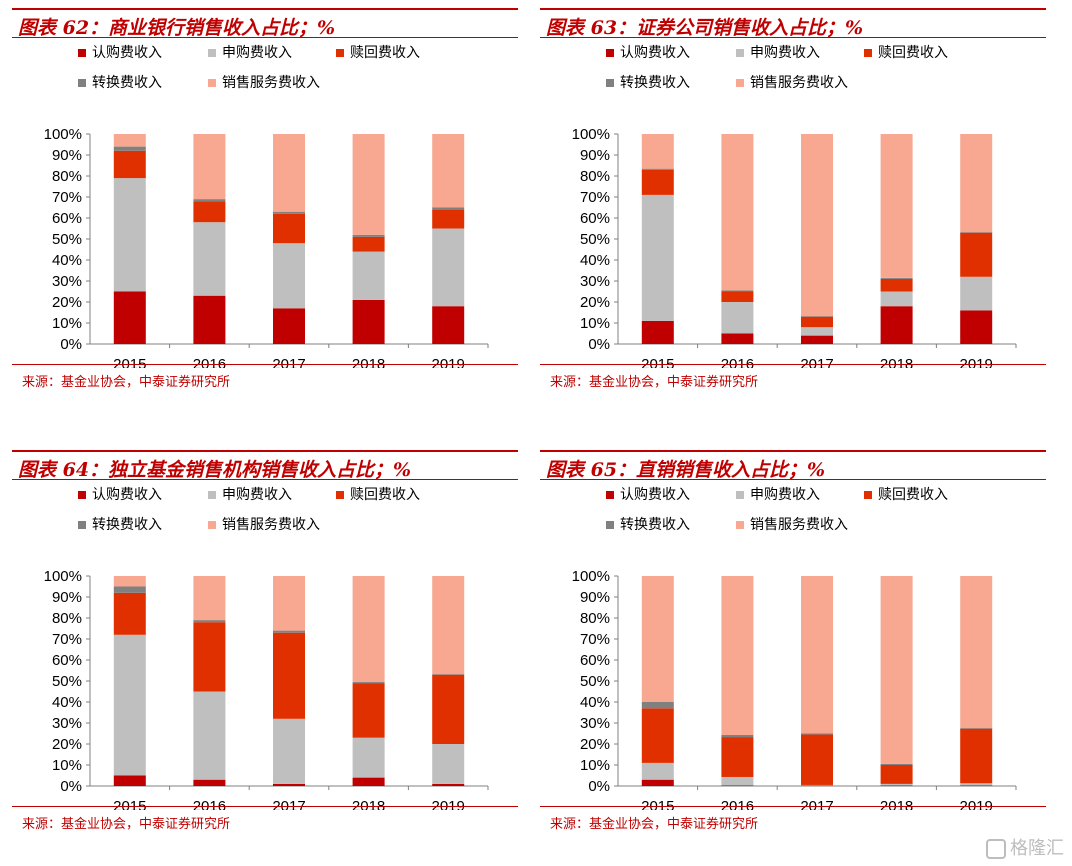 The height and width of the screenshot is (866, 1072). Describe the element at coordinates (595, 744) in the screenshot. I see `y-tick-label: 20%` at that location.